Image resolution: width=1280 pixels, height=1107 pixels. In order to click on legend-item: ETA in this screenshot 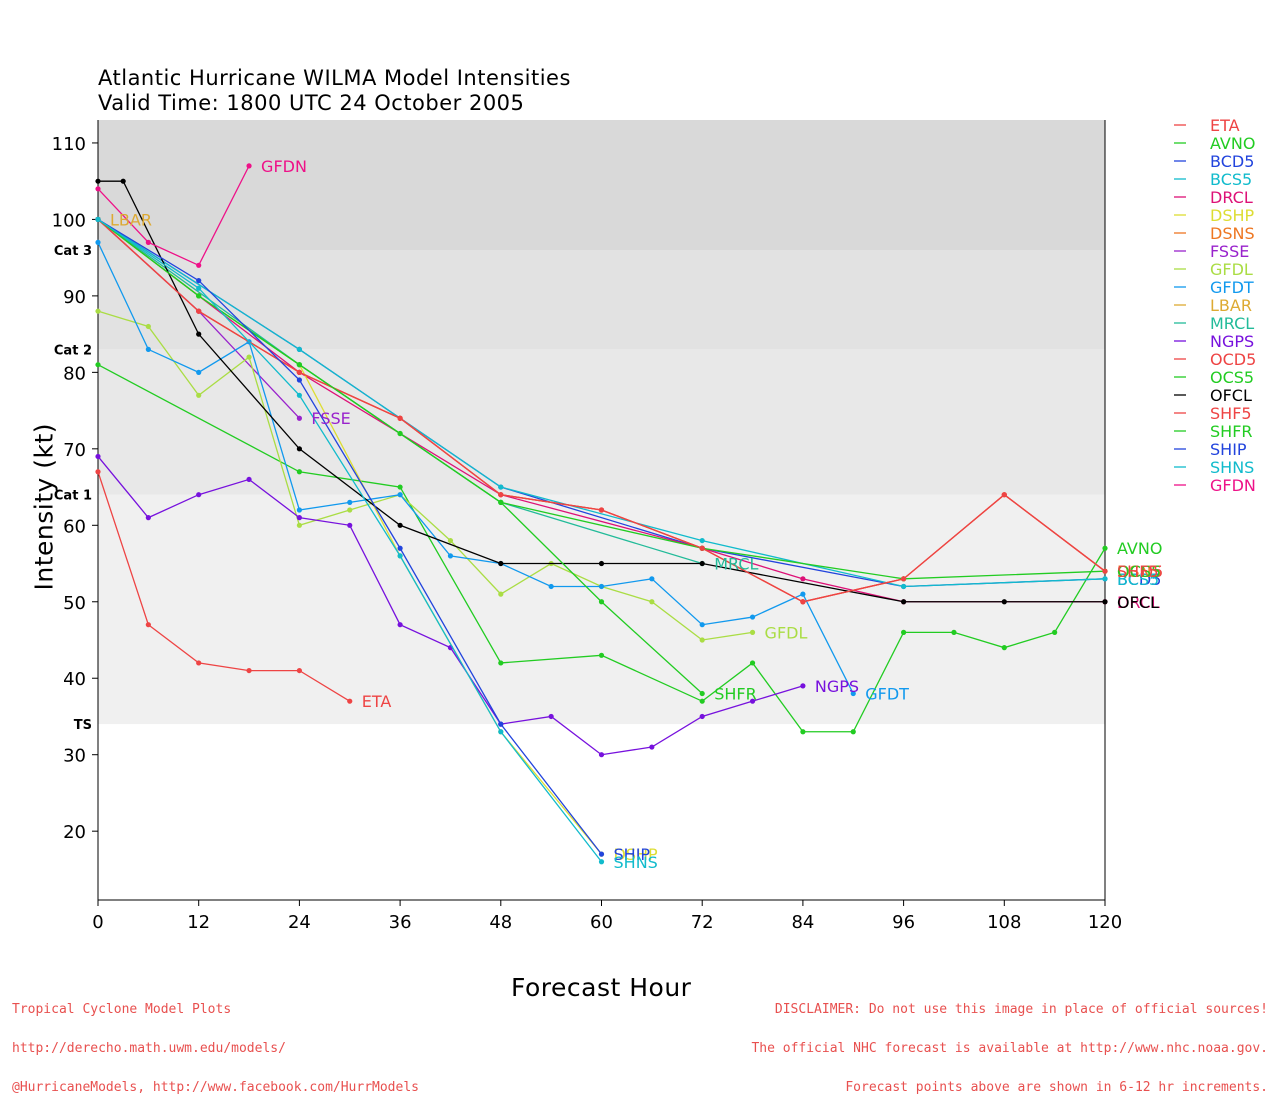, I will do `click(1207, 125)`.